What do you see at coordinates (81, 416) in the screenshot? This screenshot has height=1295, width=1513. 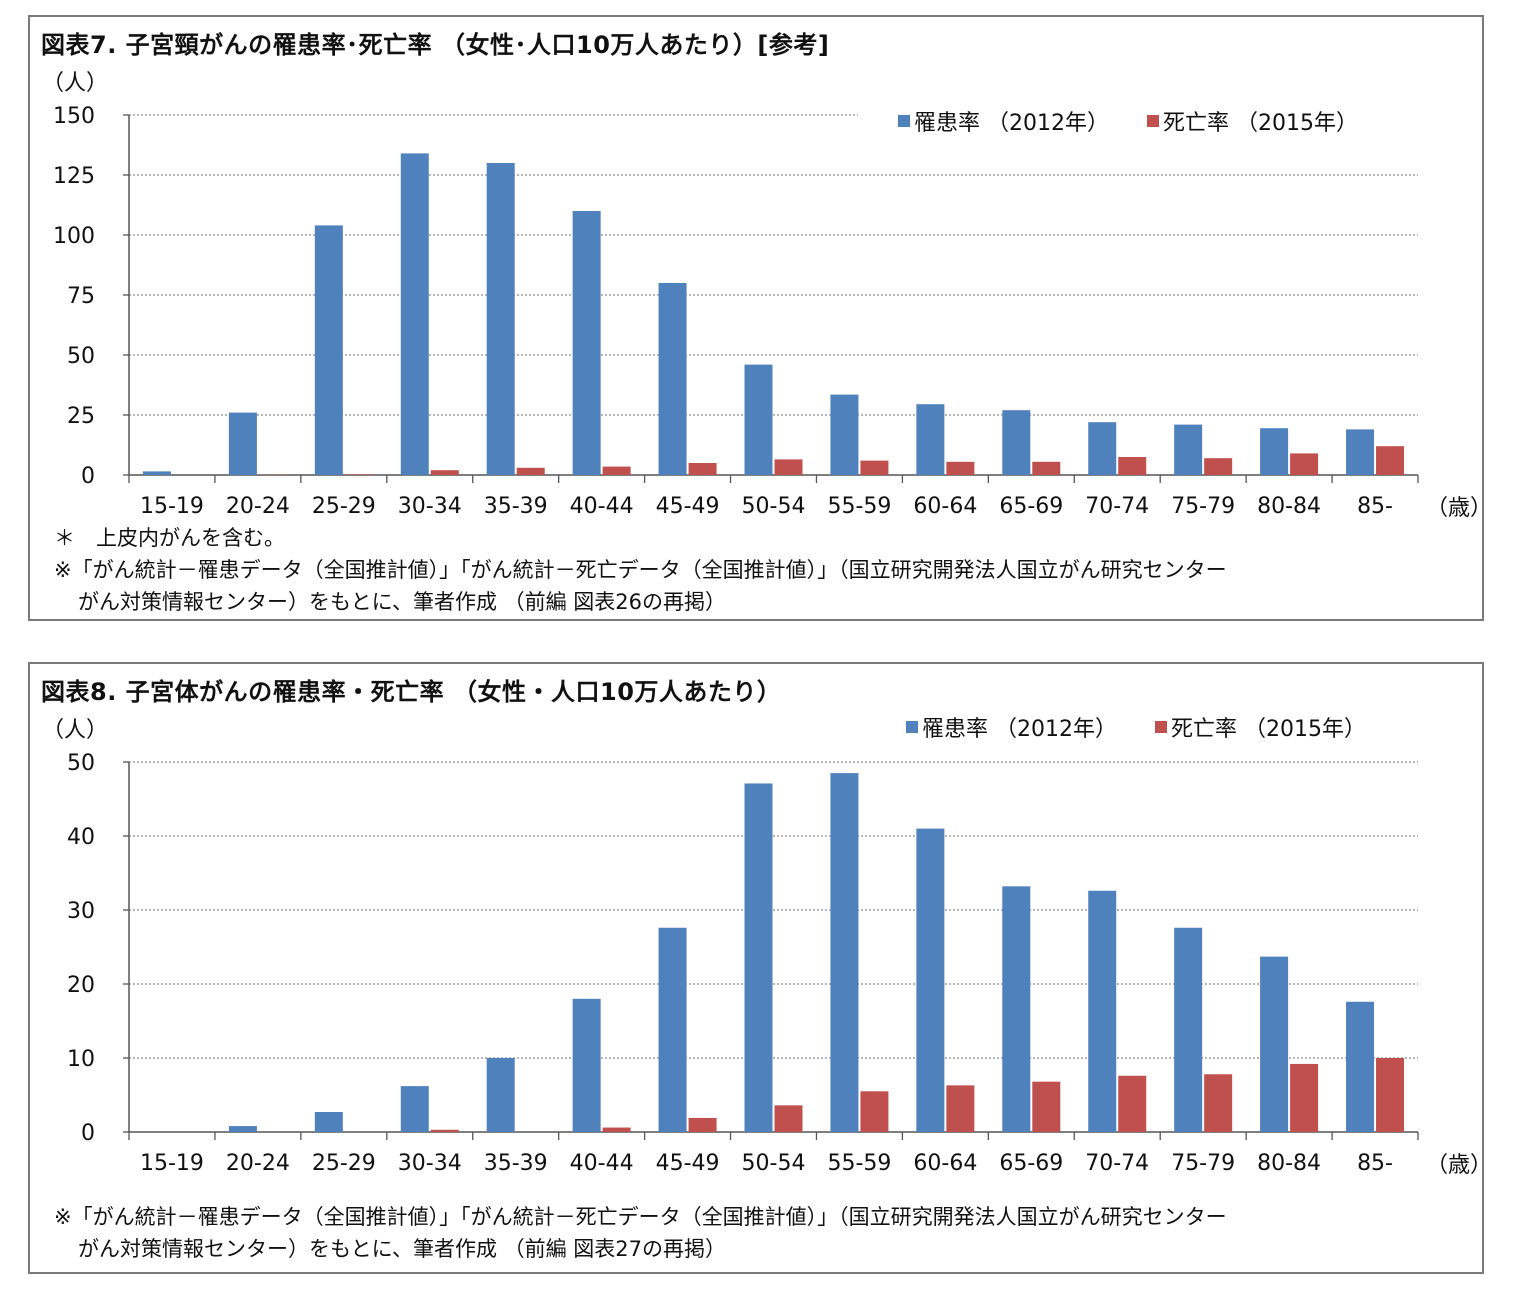 I see `y-tick-label: 25` at bounding box center [81, 416].